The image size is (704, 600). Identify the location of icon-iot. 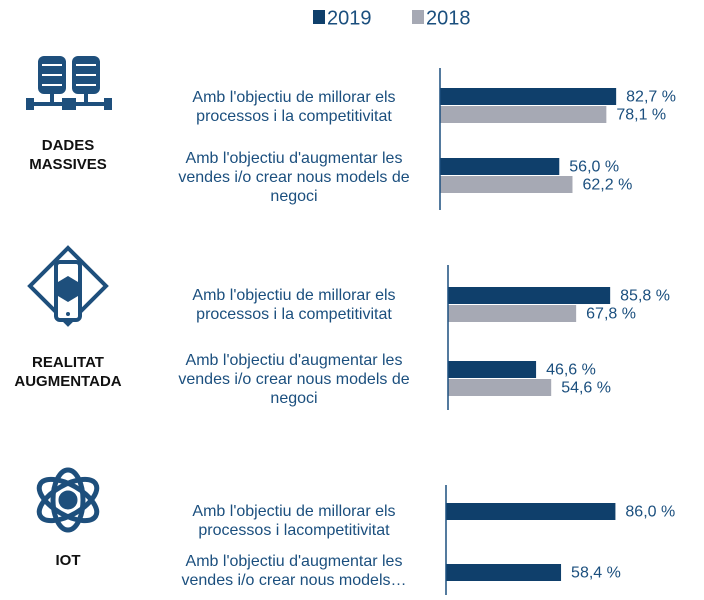
(68, 500).